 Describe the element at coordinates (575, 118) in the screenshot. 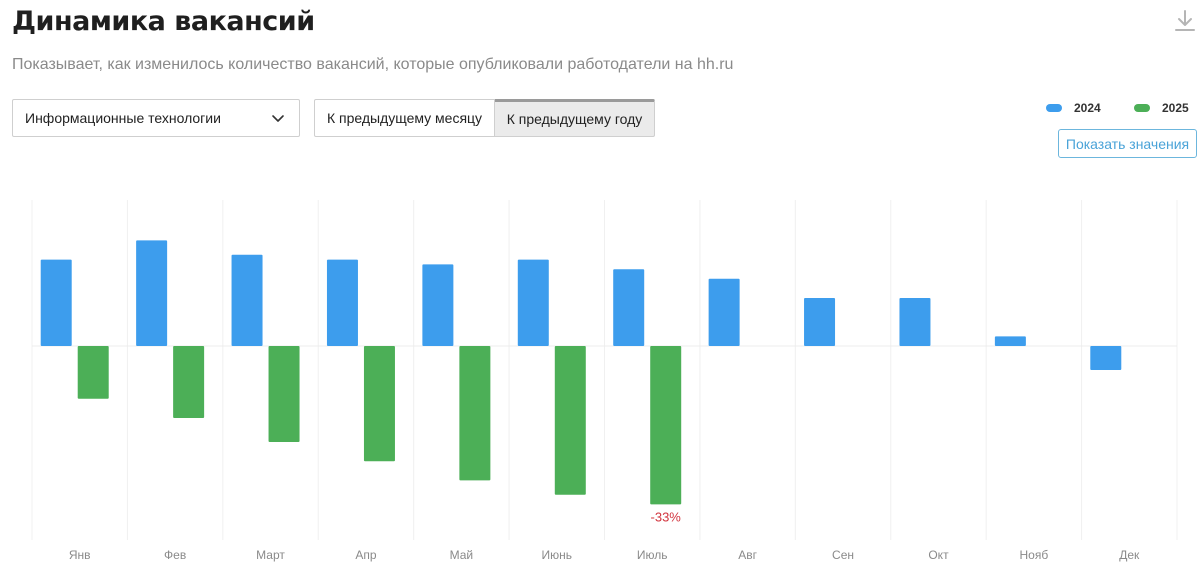

I see `compare-prev-year-button: К предыдущему году` at that location.